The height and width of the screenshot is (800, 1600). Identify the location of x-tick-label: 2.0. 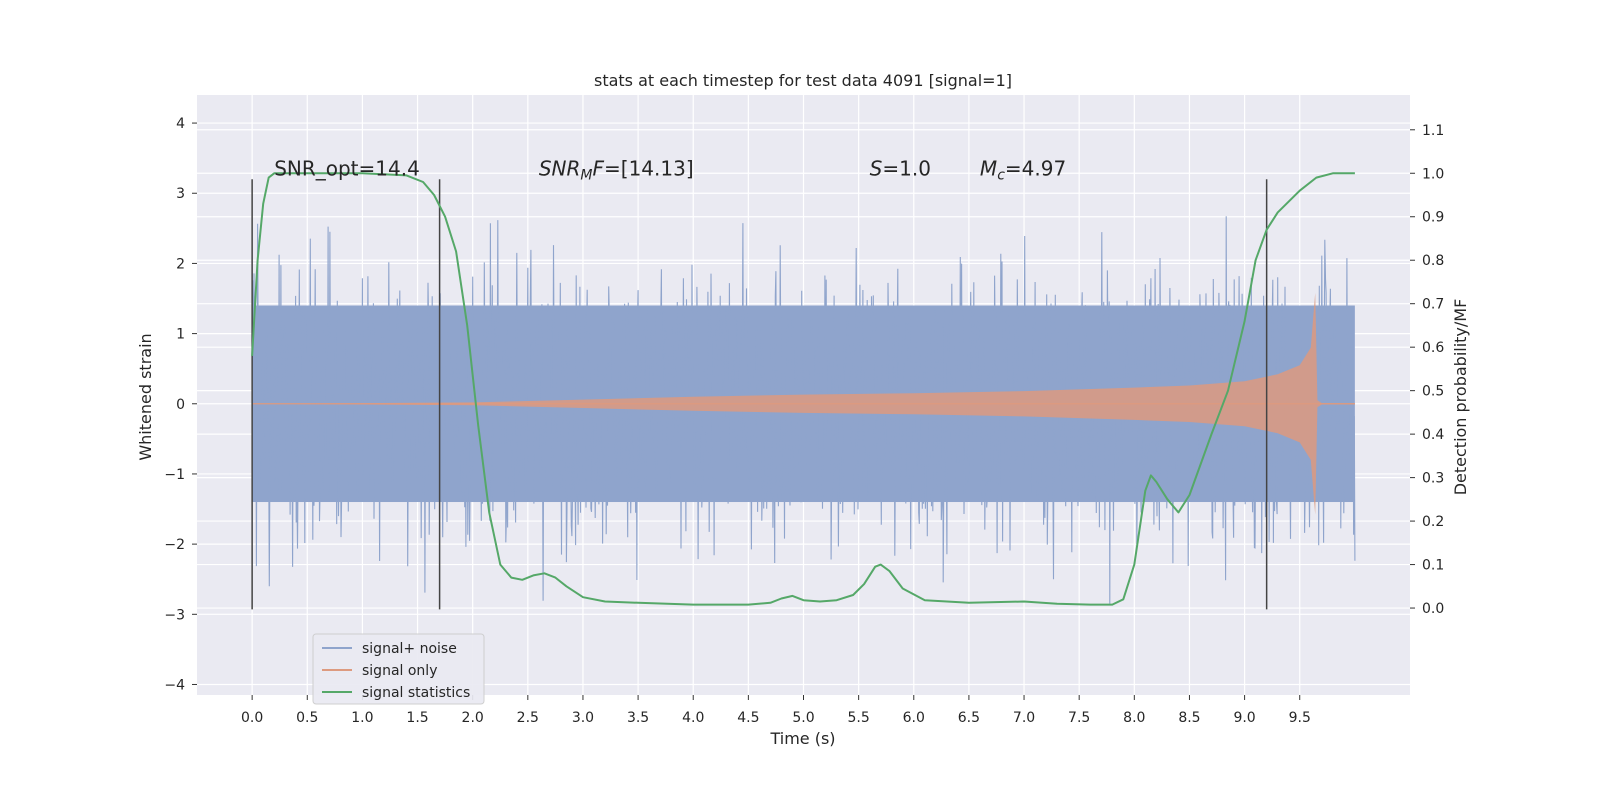
(473, 718).